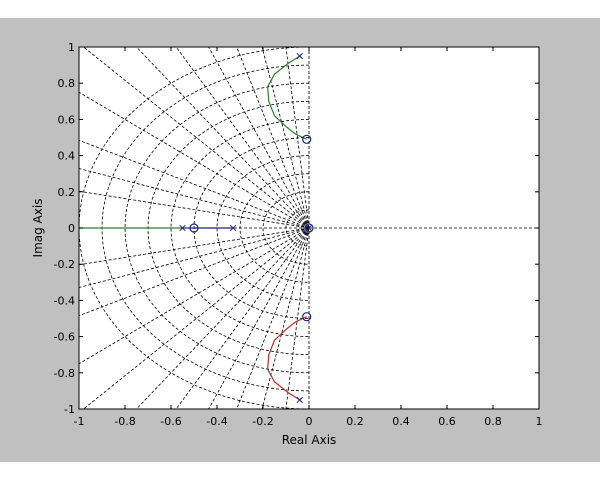 This screenshot has width=600, height=480. What do you see at coordinates (71, 228) in the screenshot?
I see `y-tick-label-5: 0` at bounding box center [71, 228].